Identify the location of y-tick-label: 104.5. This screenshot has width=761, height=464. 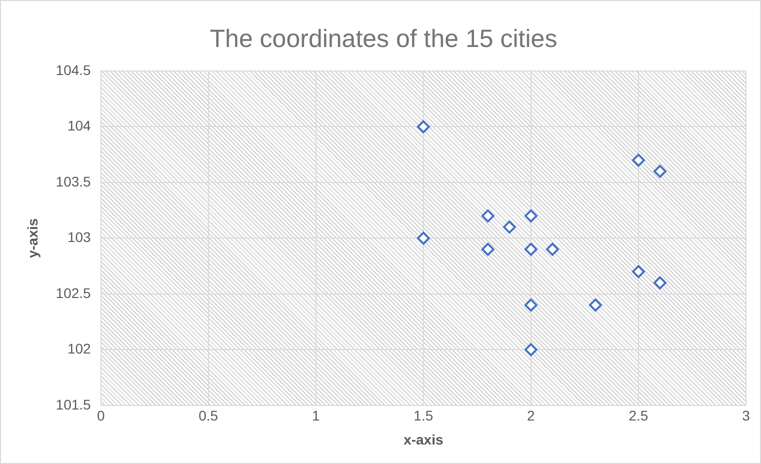
(74, 70).